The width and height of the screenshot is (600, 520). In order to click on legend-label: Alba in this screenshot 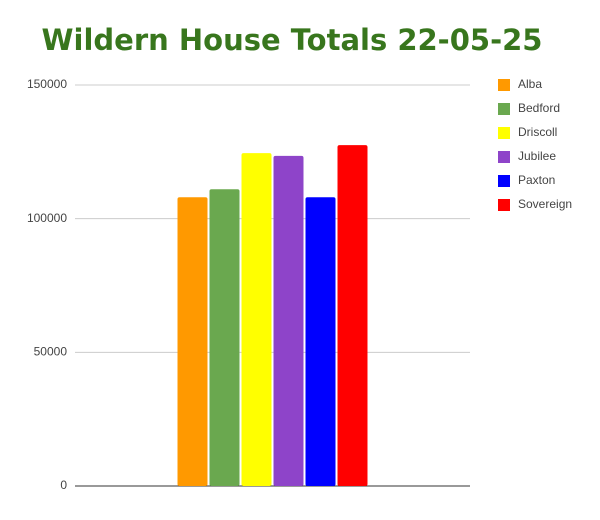, I will do `click(530, 84)`.